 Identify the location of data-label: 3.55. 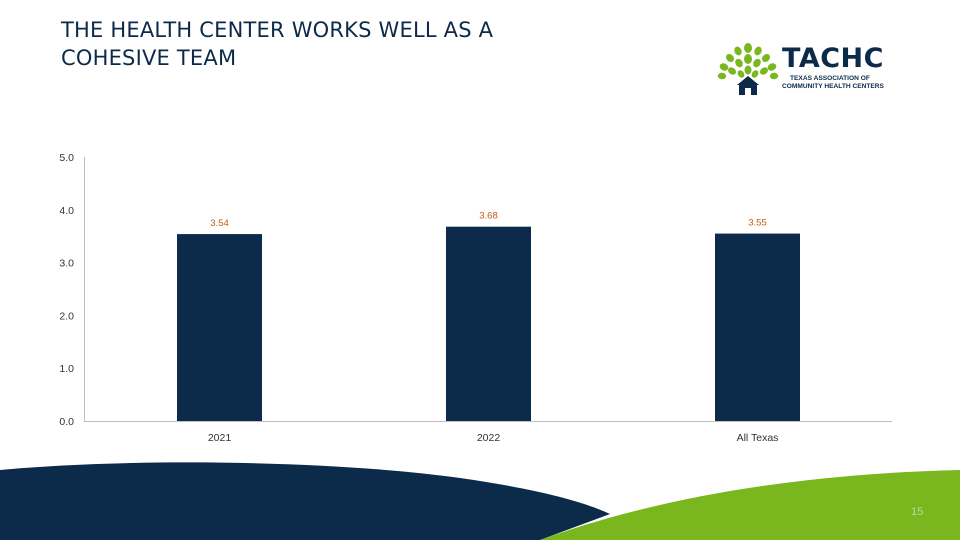
(757, 223).